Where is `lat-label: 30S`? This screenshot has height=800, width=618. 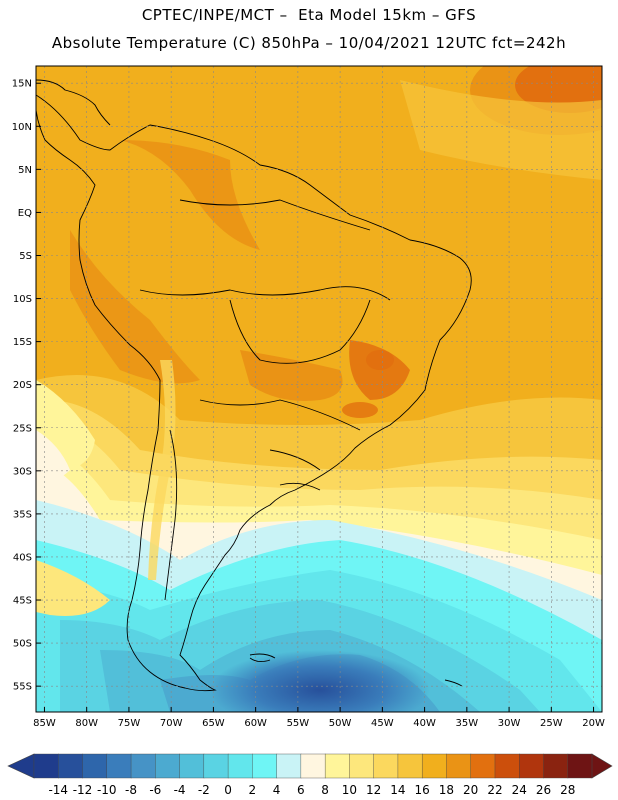 lat-label: 30S is located at coordinates (22, 471).